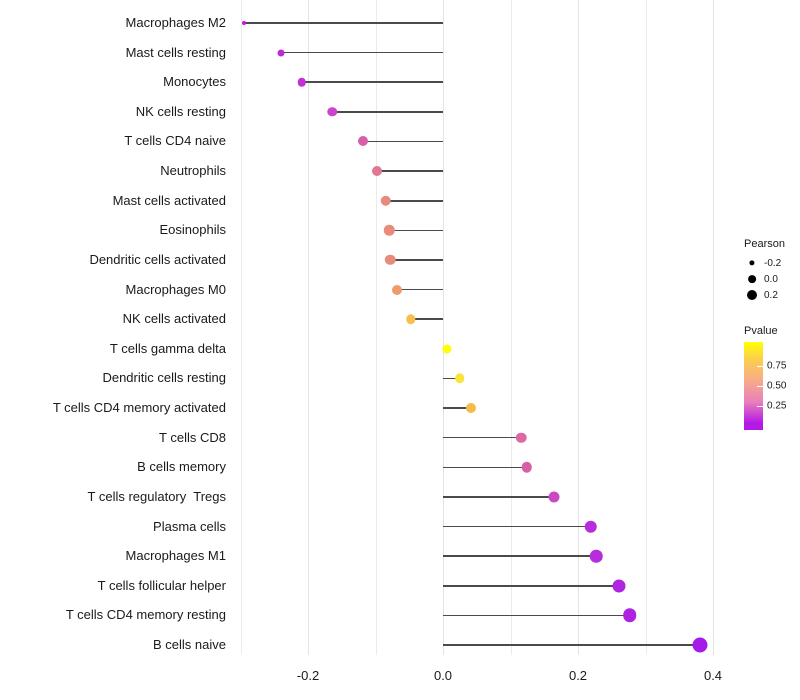 Image resolution: width=800 pixels, height=700 pixels. What do you see at coordinates (180, 111) in the screenshot?
I see `y-axis-tick-label: NK cells resting` at bounding box center [180, 111].